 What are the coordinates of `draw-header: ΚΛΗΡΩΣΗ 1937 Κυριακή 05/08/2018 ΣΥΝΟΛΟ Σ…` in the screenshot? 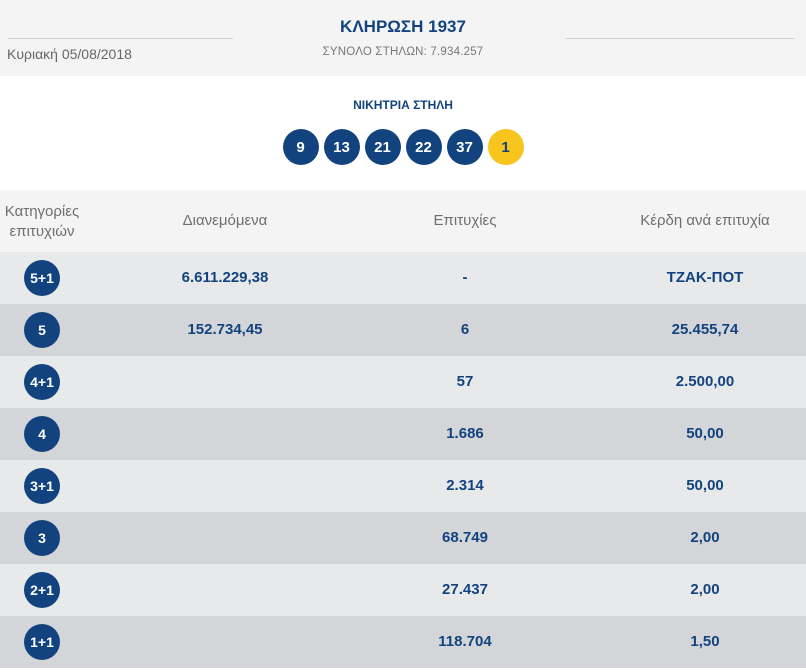 It's located at (403, 38).